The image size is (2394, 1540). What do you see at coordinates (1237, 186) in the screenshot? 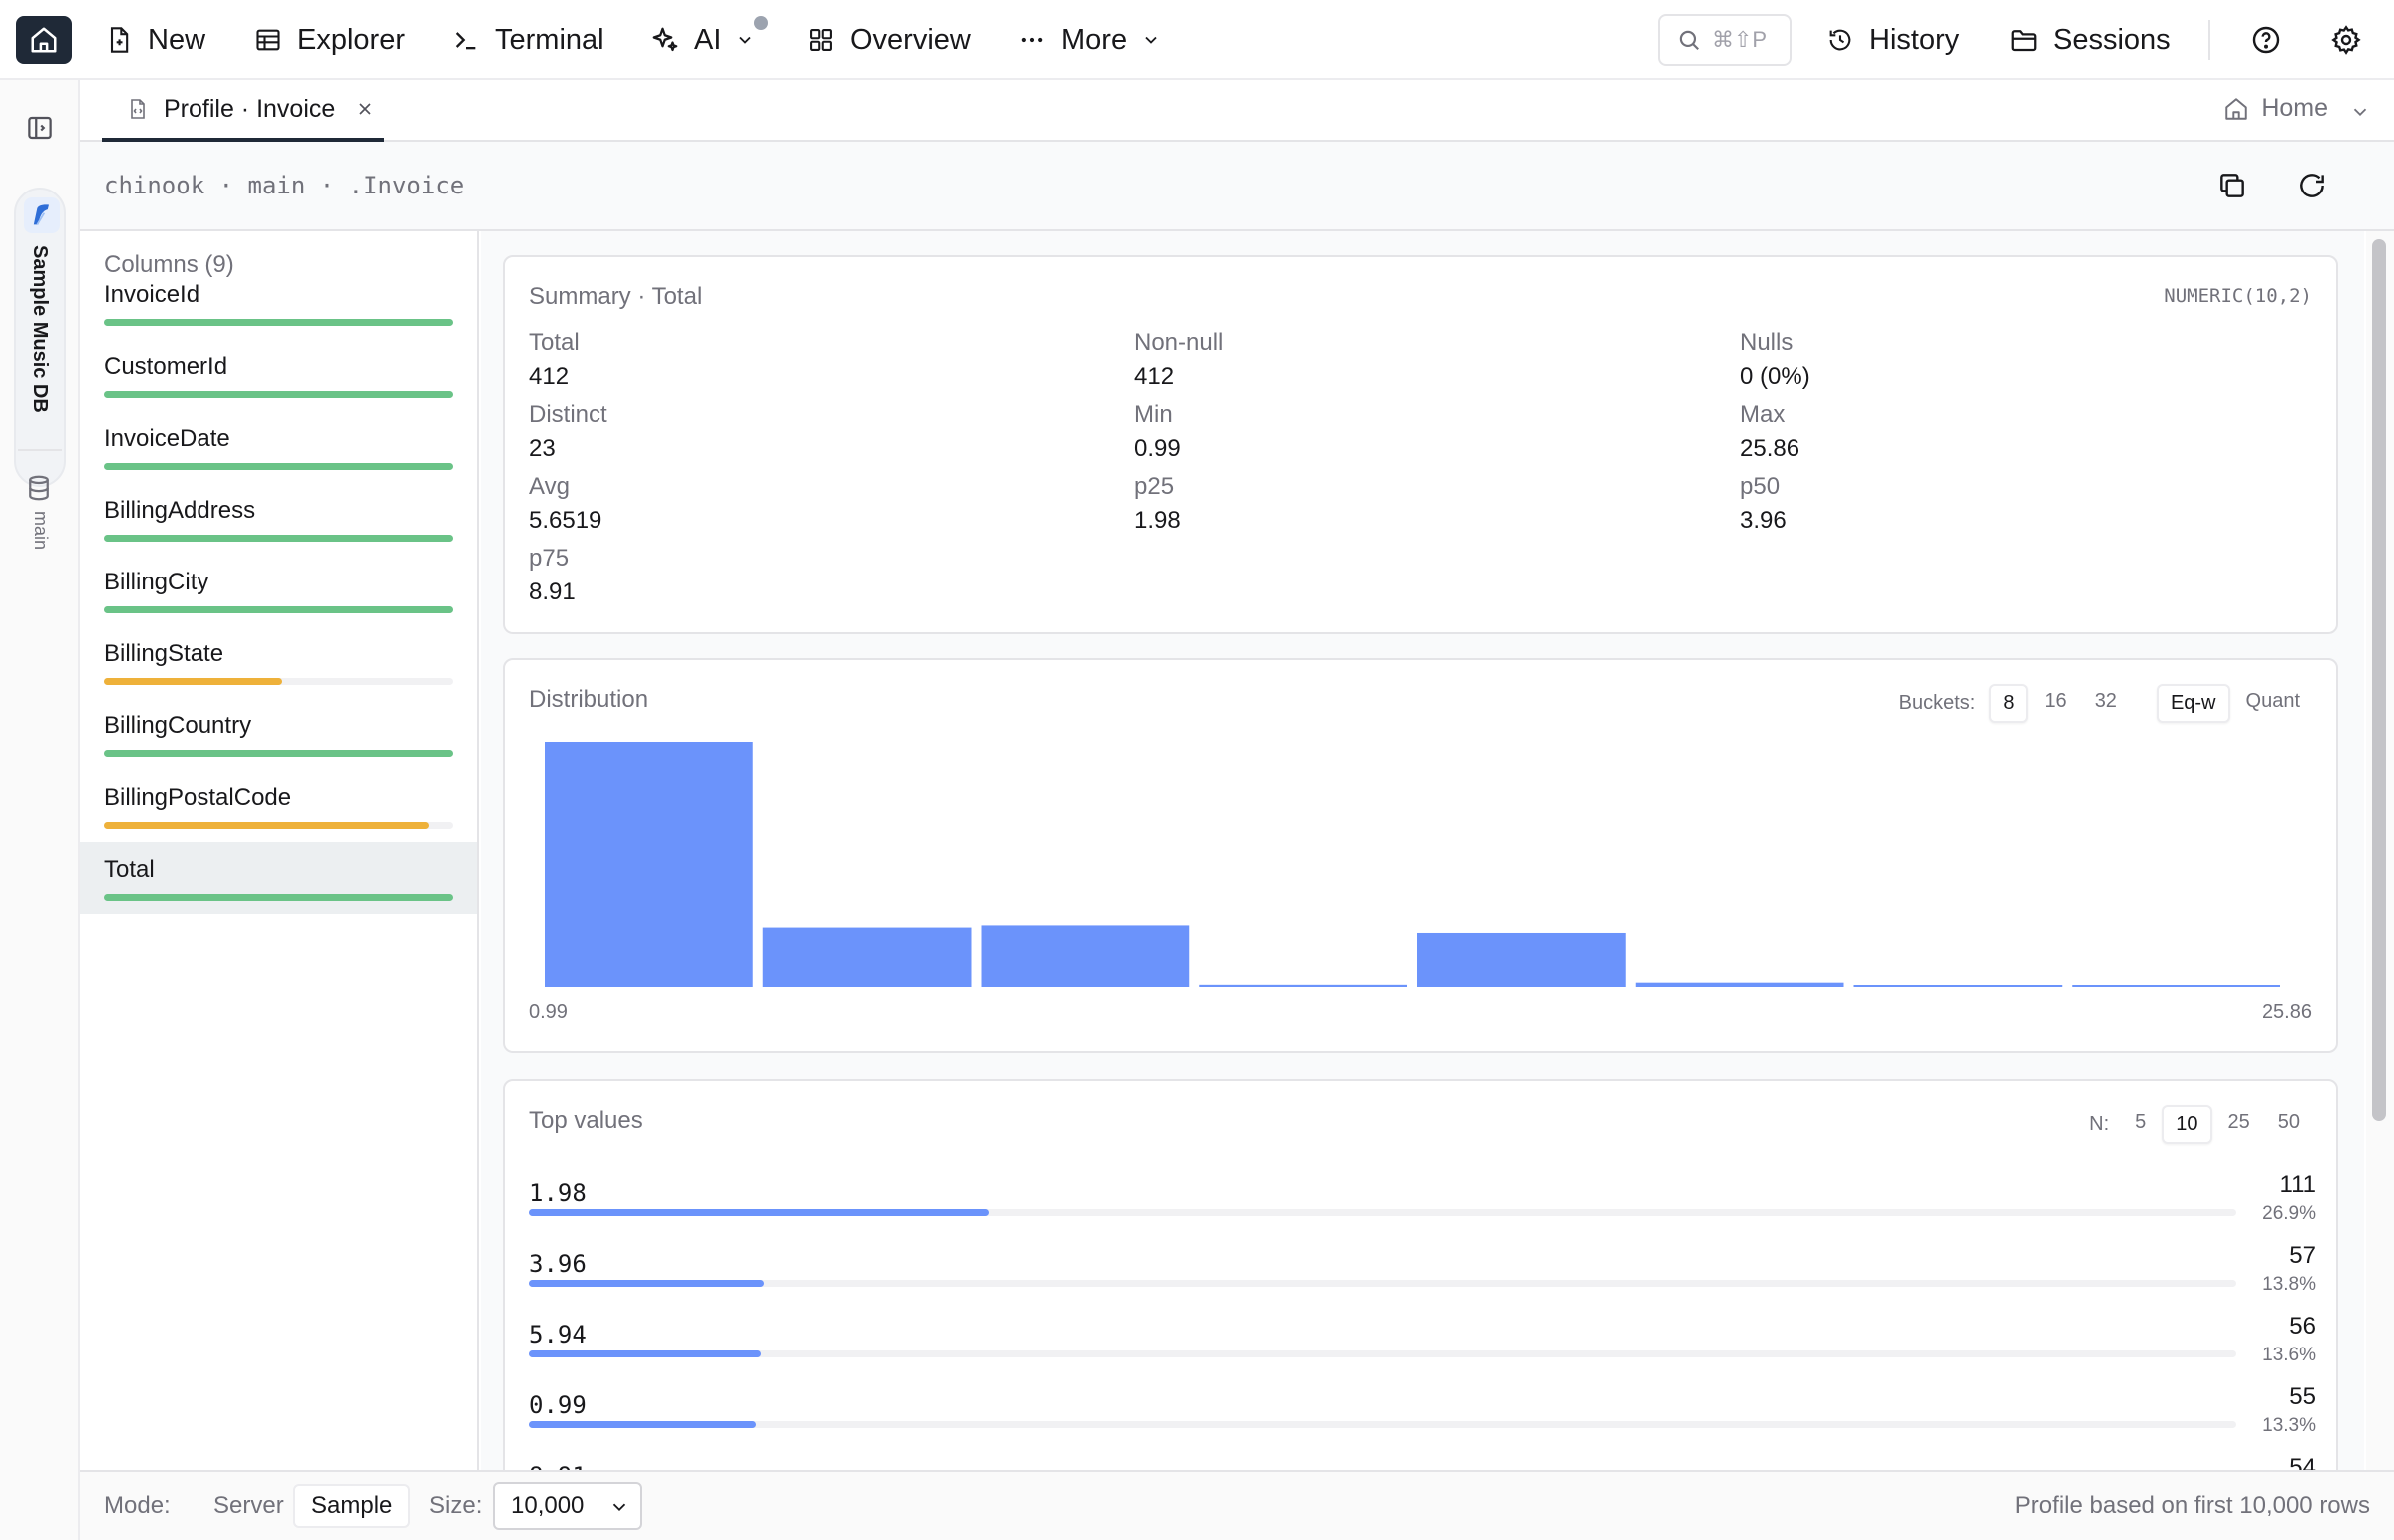
I see `path-bar: chinook · main · .Invoice` at bounding box center [1237, 186].